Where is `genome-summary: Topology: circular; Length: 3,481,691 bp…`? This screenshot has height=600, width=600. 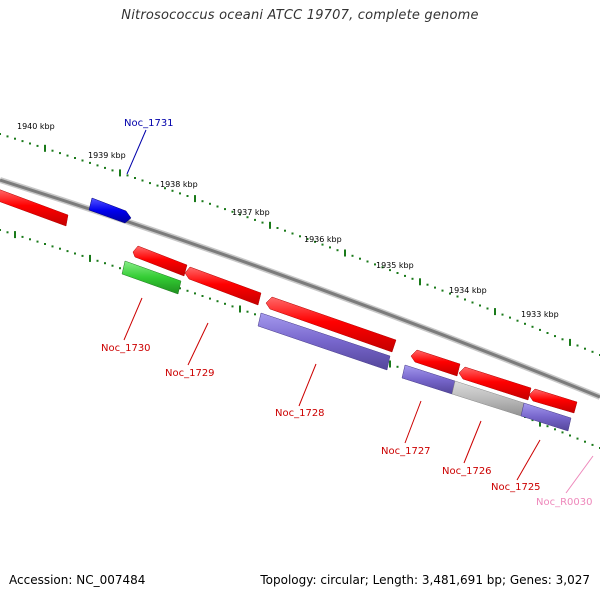
genome-summary: Topology: circular; Length: 3,481,691 bp… is located at coordinates (425, 580).